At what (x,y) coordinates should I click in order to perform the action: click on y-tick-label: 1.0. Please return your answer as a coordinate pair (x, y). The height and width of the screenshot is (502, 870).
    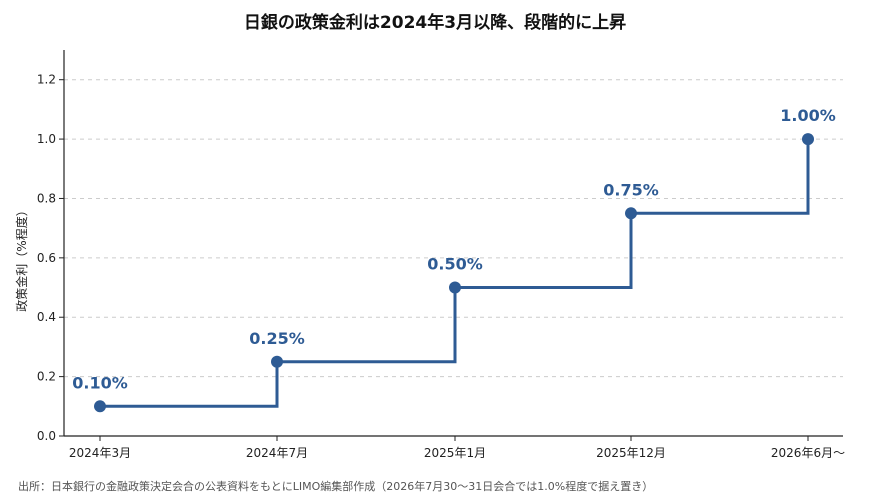
    Looking at the image, I should click on (46, 139).